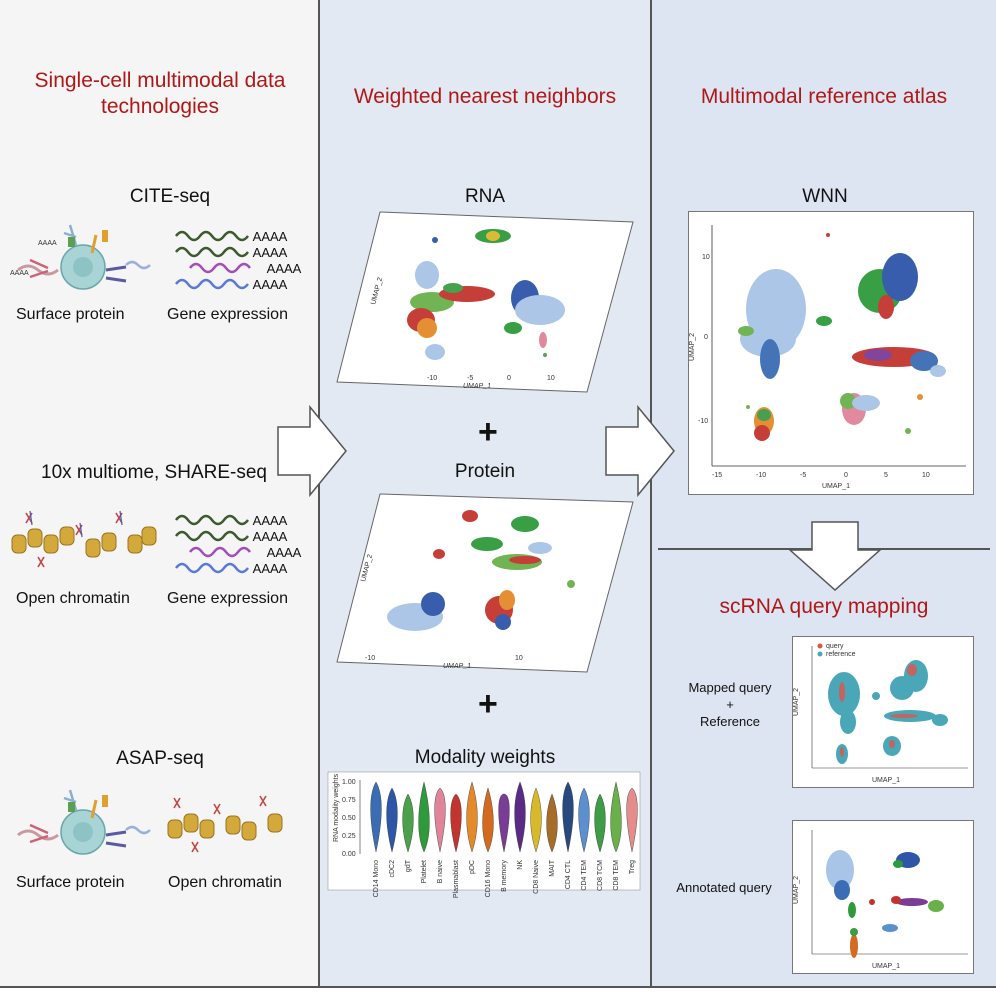  What do you see at coordinates (717, 475) in the screenshot?
I see `wnn-xtick: -15` at bounding box center [717, 475].